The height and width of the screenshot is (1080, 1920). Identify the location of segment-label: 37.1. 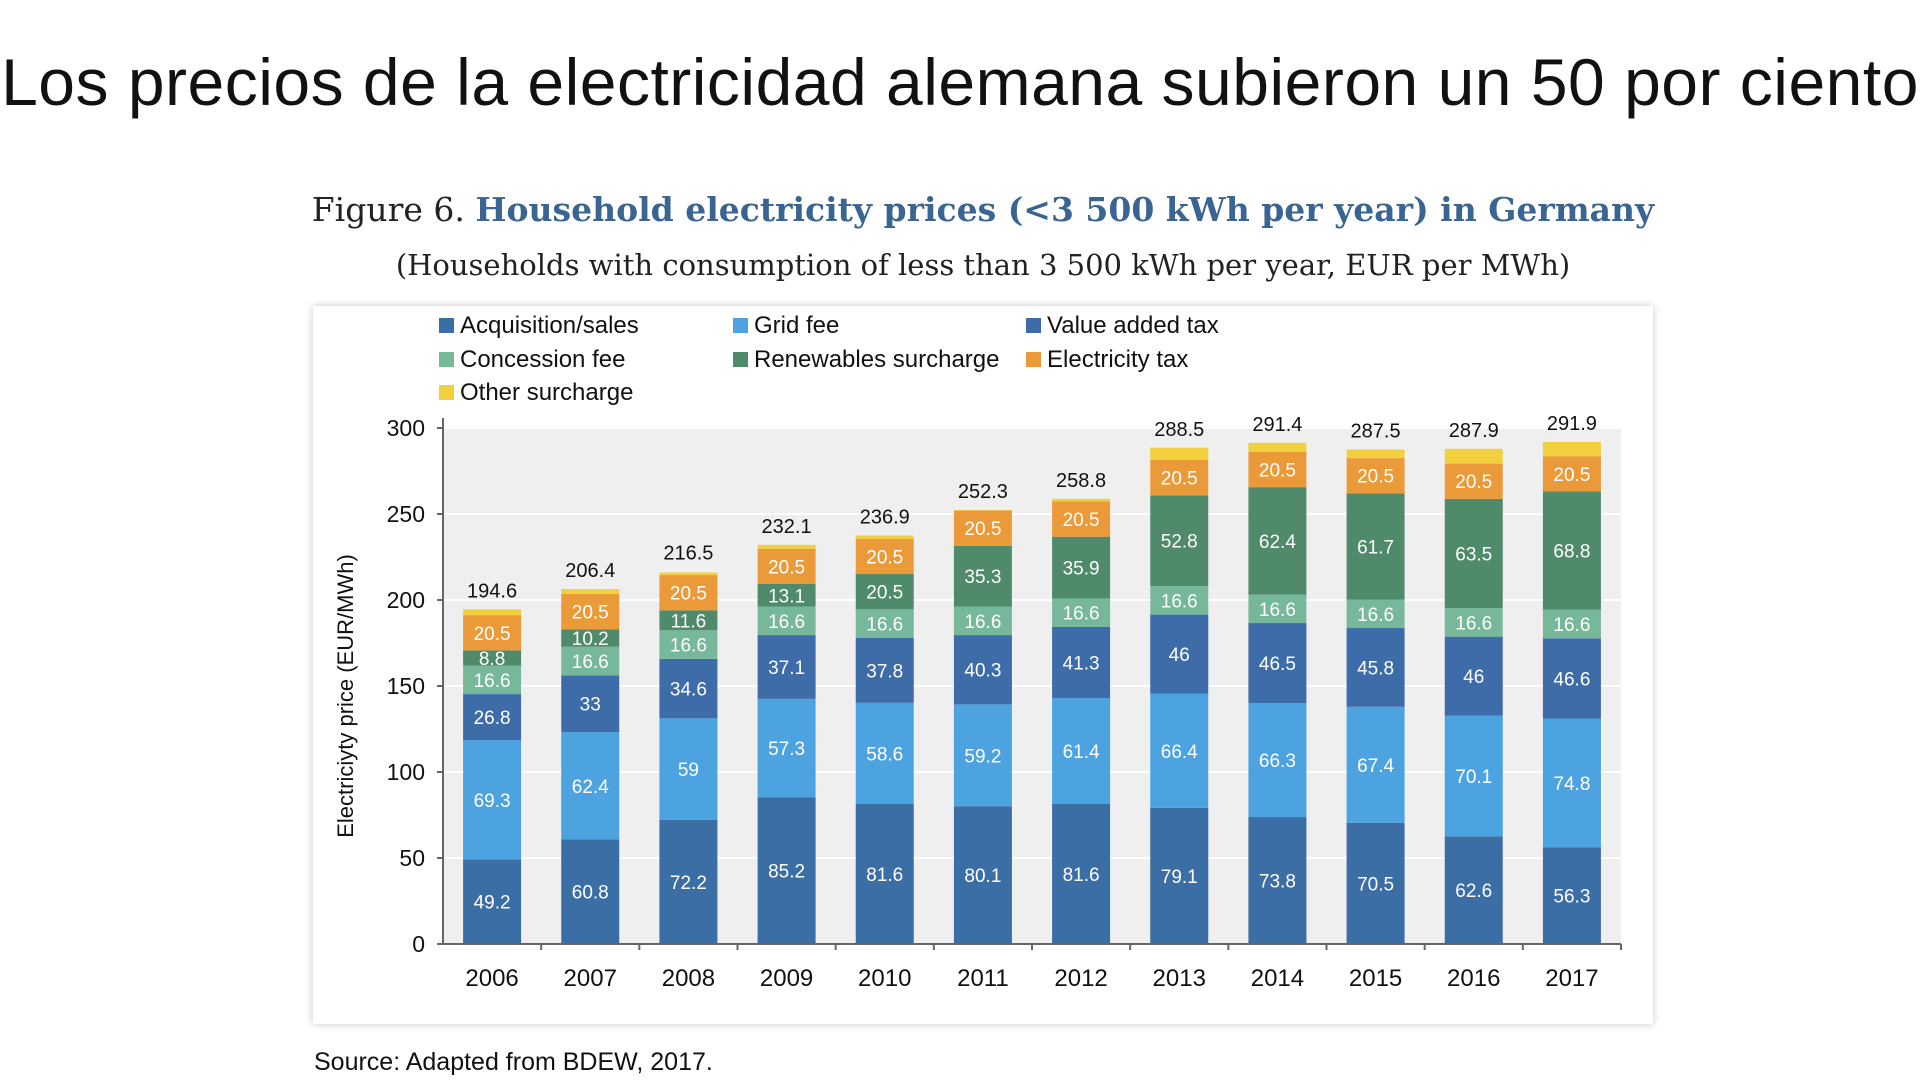
(786, 668).